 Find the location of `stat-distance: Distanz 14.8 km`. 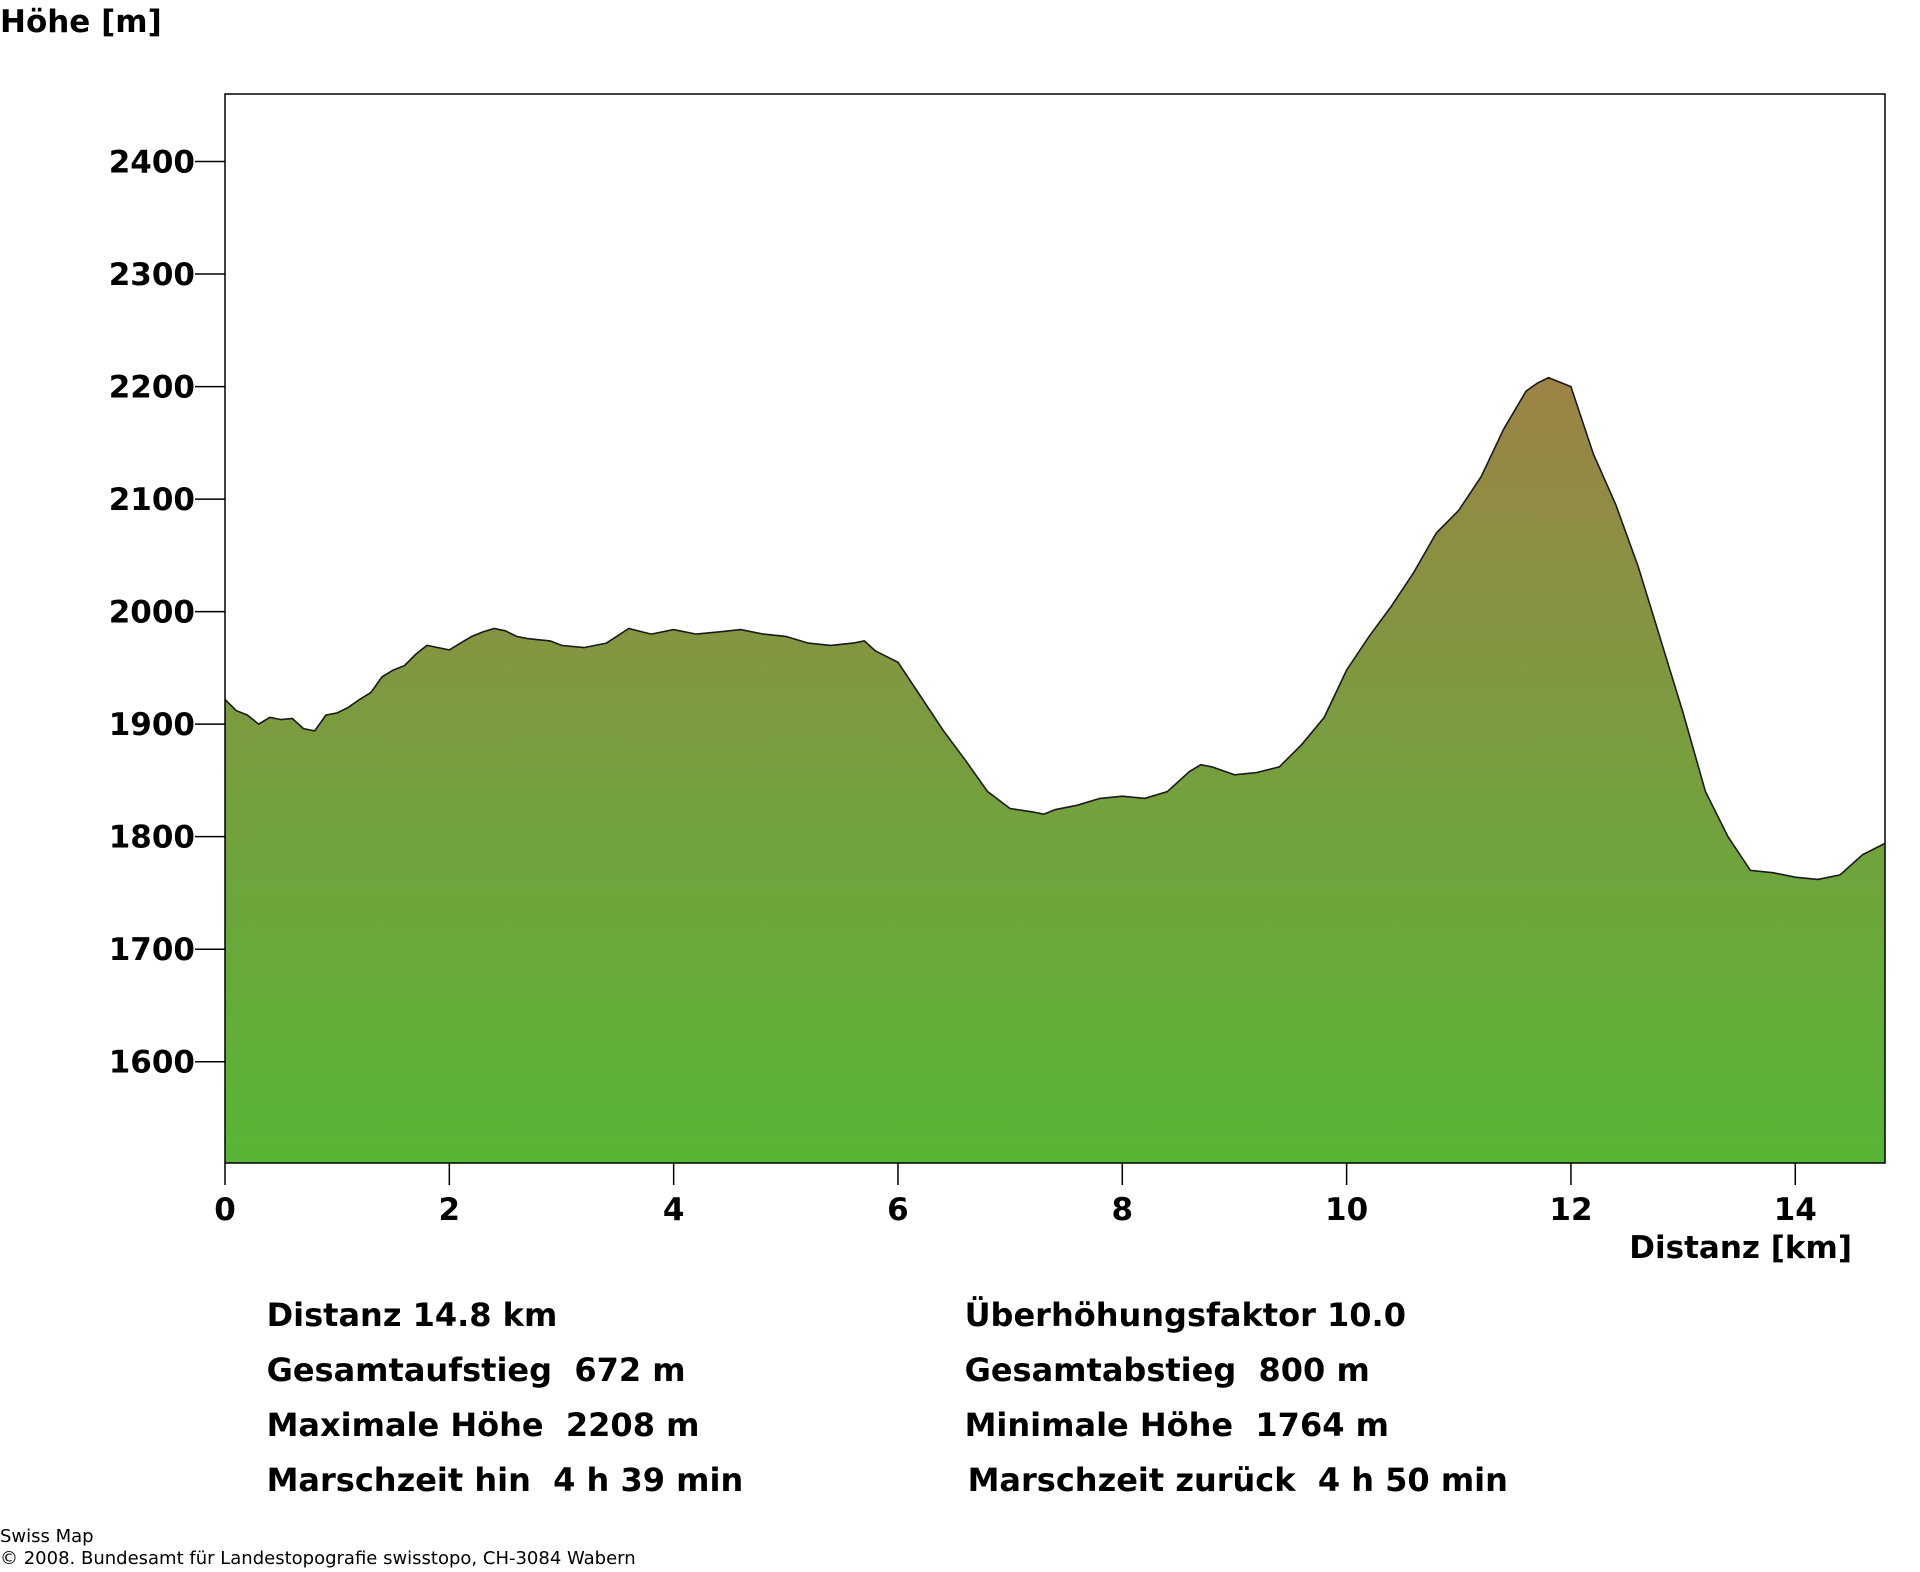

stat-distance: Distanz 14.8 km is located at coordinates (390, 1315).